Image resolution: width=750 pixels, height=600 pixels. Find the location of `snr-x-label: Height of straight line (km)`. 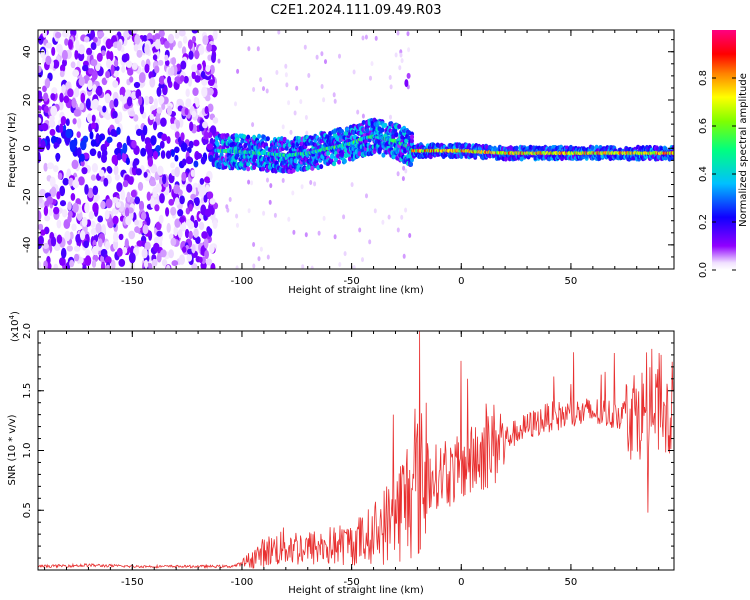

snr-x-label: Height of straight line (km) is located at coordinates (356, 590).